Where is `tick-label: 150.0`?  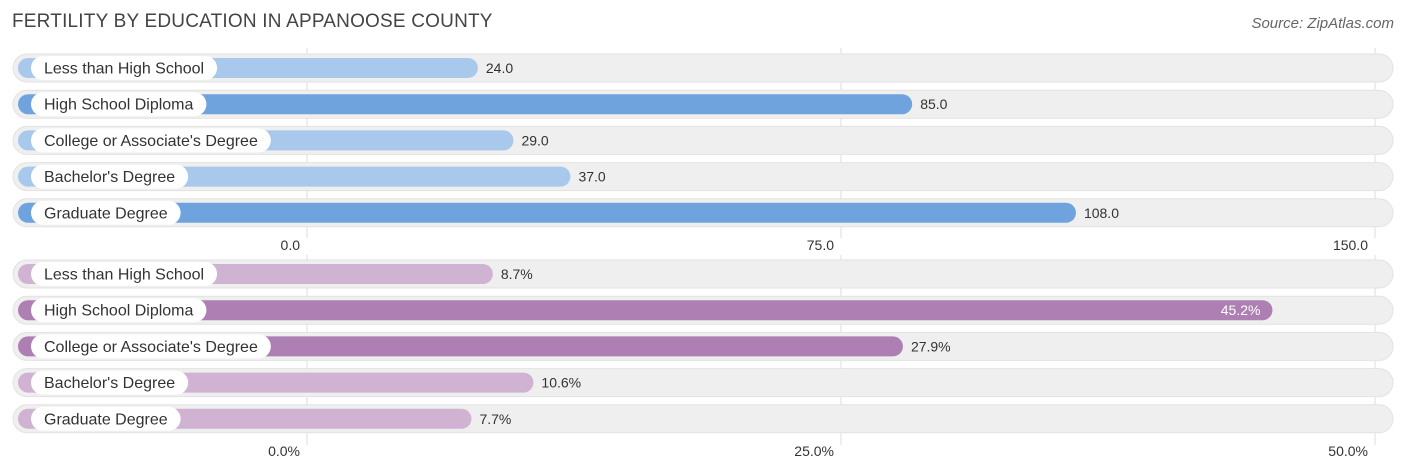 tick-label: 150.0 is located at coordinates (1350, 245).